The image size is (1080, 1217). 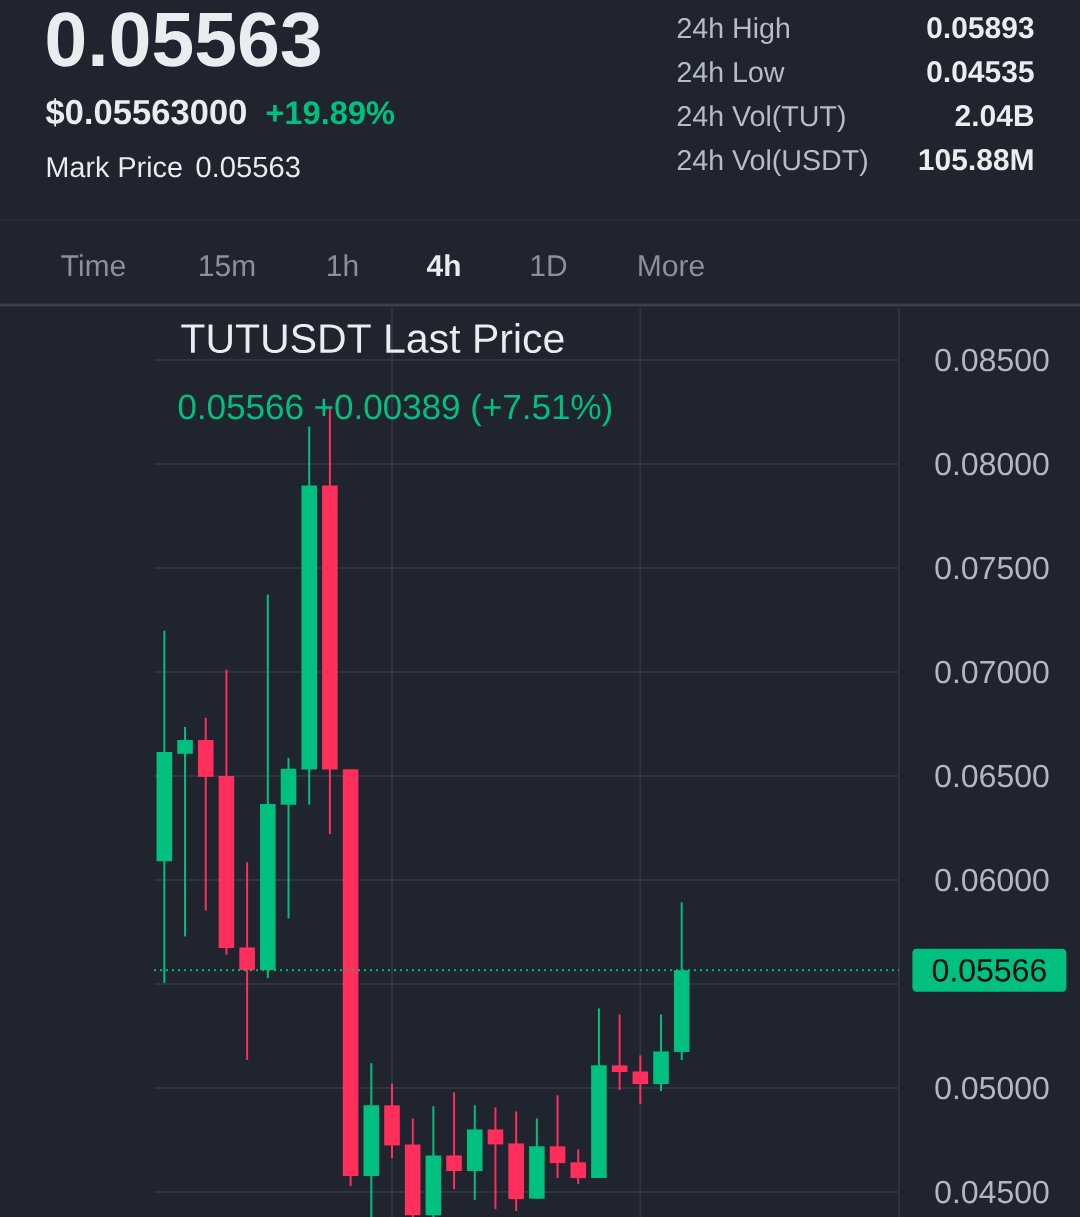 I want to click on y-tick-label: 0.07500, so click(x=992, y=568).